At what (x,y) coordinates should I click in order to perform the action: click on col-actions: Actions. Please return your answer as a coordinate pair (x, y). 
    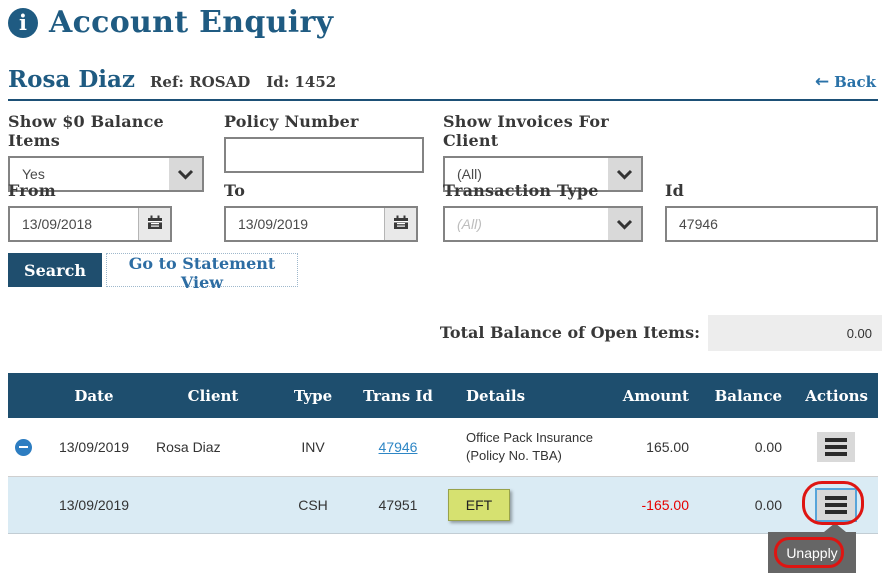
    Looking at the image, I should click on (836, 395).